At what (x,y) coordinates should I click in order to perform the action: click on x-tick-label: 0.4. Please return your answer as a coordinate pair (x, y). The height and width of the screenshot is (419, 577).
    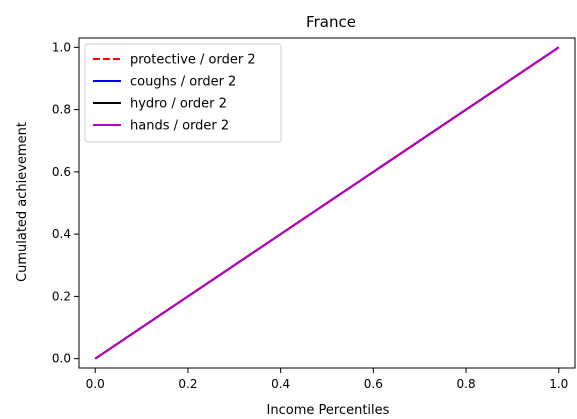
    Looking at the image, I should click on (280, 384).